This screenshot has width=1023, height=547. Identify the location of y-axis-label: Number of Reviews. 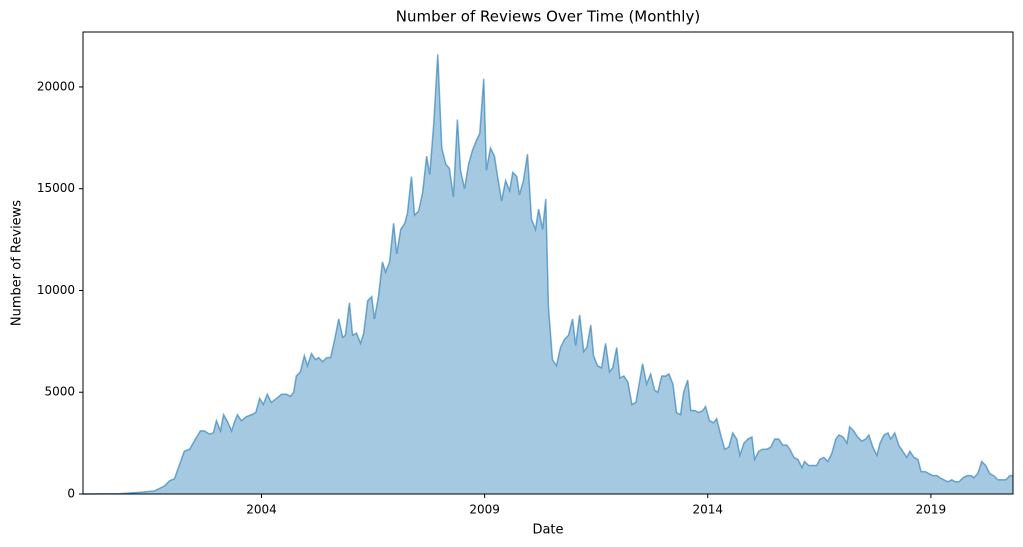
(17, 263).